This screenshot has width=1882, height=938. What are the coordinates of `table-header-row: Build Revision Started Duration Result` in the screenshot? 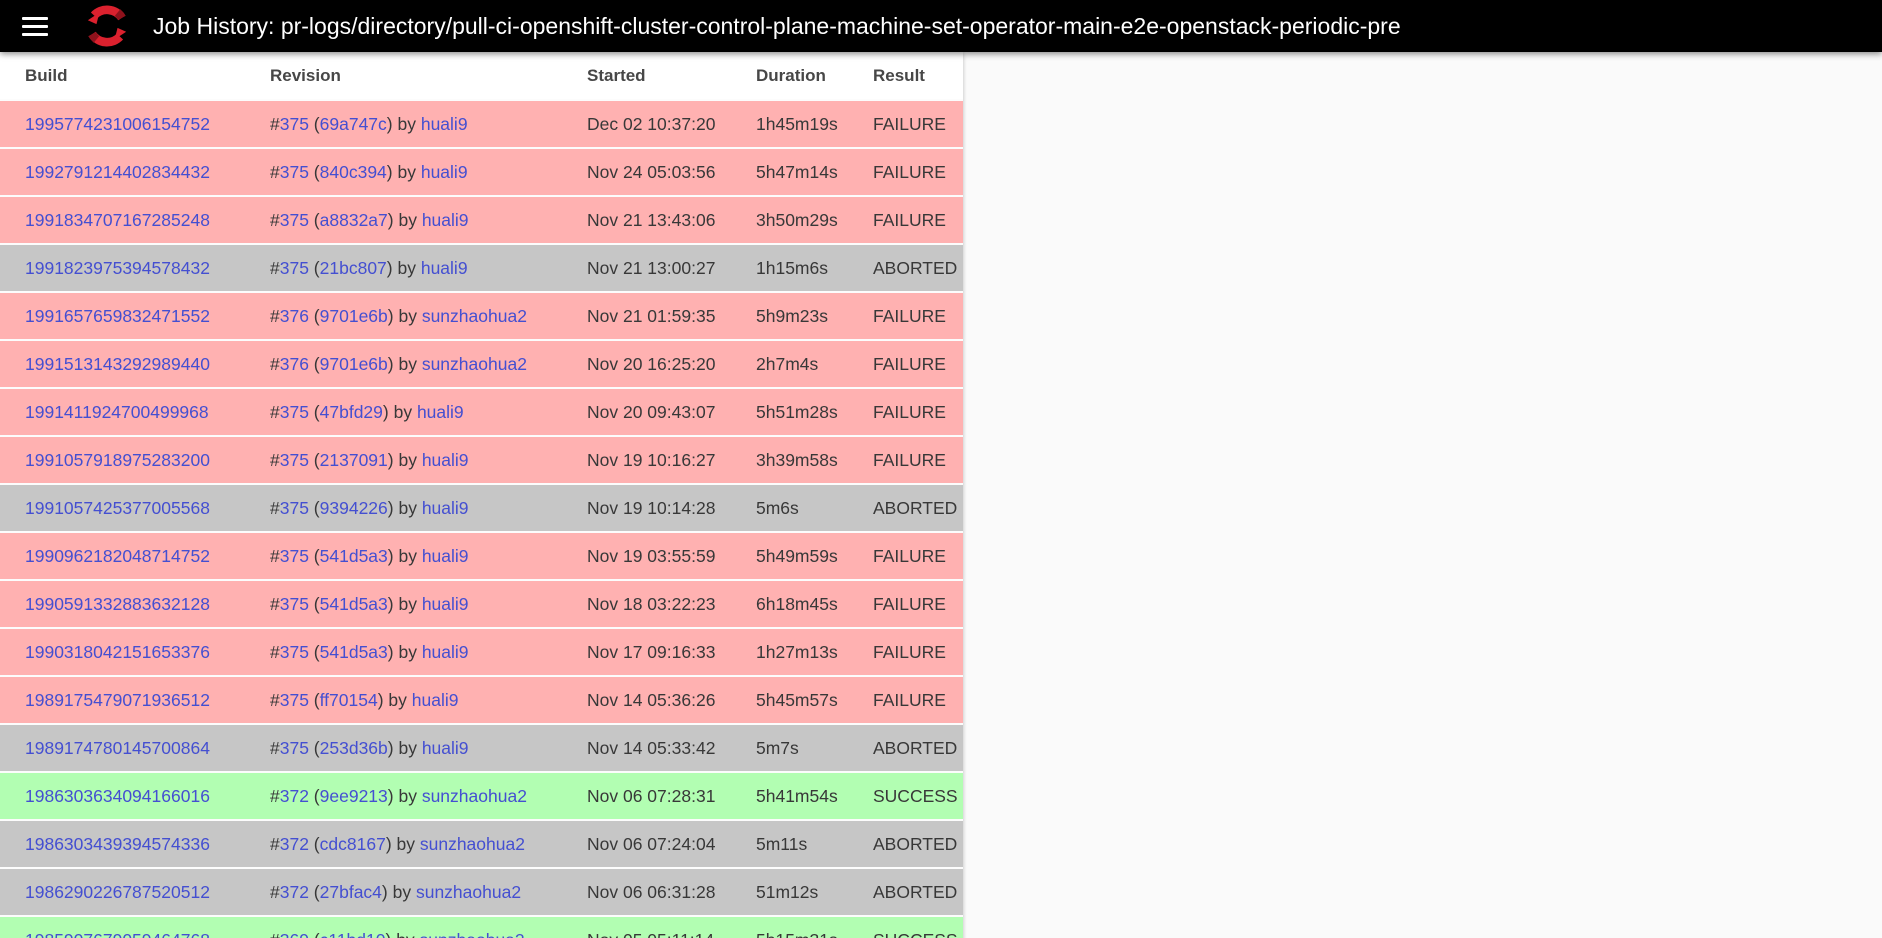 It's located at (481, 76).